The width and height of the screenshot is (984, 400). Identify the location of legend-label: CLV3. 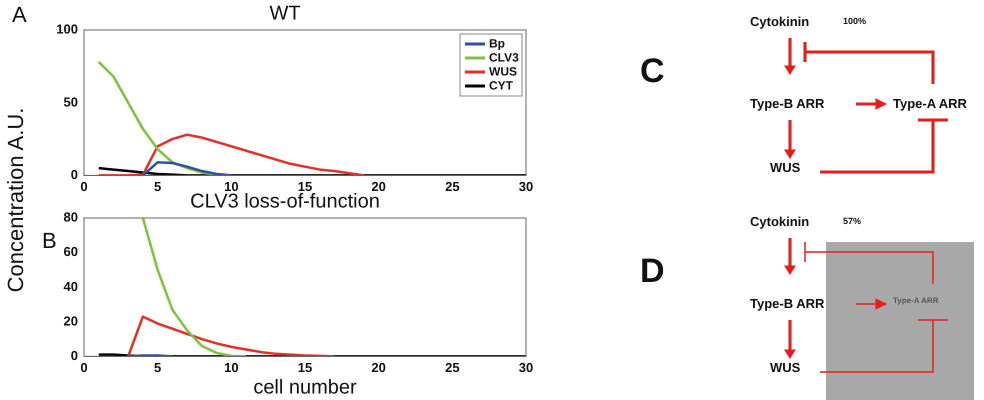
(504, 57).